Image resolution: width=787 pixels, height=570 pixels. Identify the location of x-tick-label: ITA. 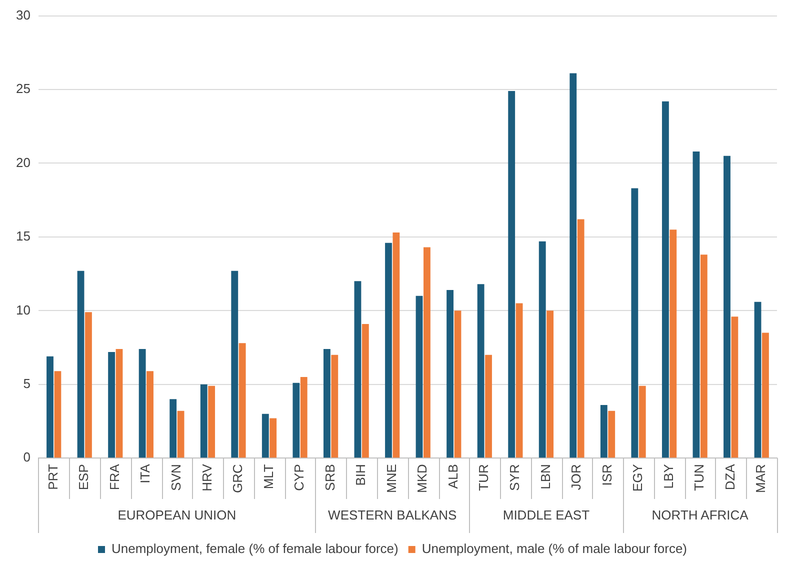
(145, 474).